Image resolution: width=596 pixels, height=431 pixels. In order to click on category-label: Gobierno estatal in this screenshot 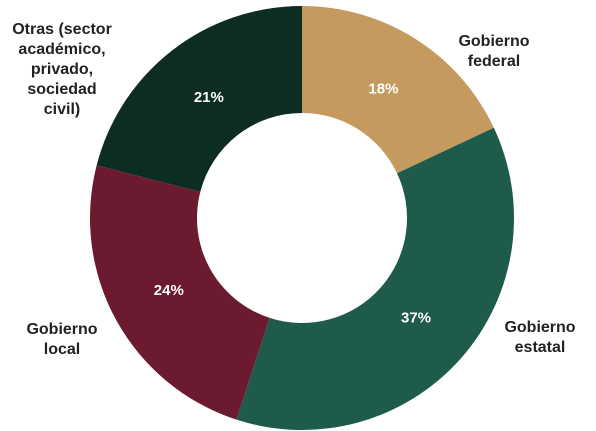, I will do `click(540, 337)`.